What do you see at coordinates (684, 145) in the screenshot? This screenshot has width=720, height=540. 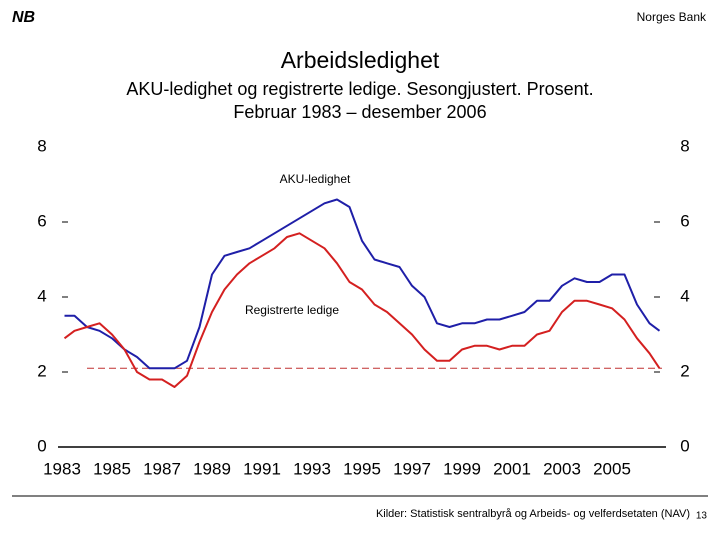 I see `y2-tick-label: 8` at bounding box center [684, 145].